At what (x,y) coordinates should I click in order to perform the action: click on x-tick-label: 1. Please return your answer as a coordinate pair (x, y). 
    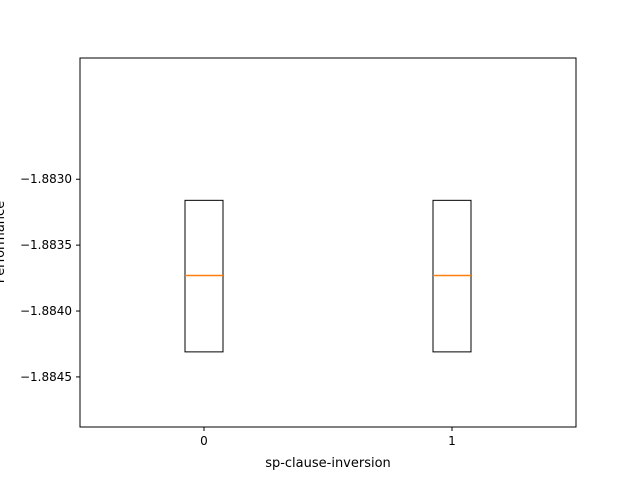
    Looking at the image, I should click on (452, 441).